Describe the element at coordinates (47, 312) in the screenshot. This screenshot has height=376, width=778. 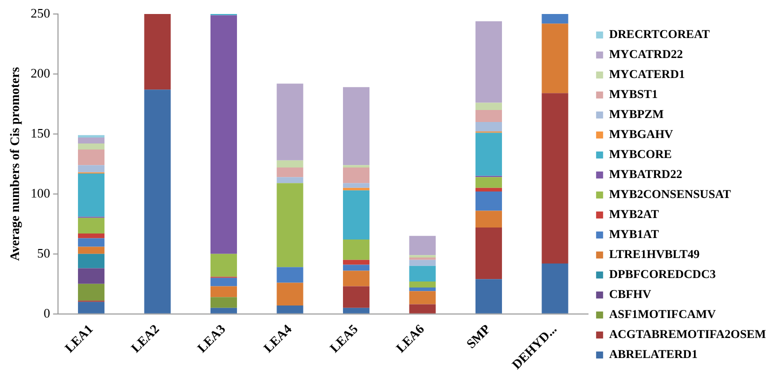
I see `y-tick-label: 0` at that location.